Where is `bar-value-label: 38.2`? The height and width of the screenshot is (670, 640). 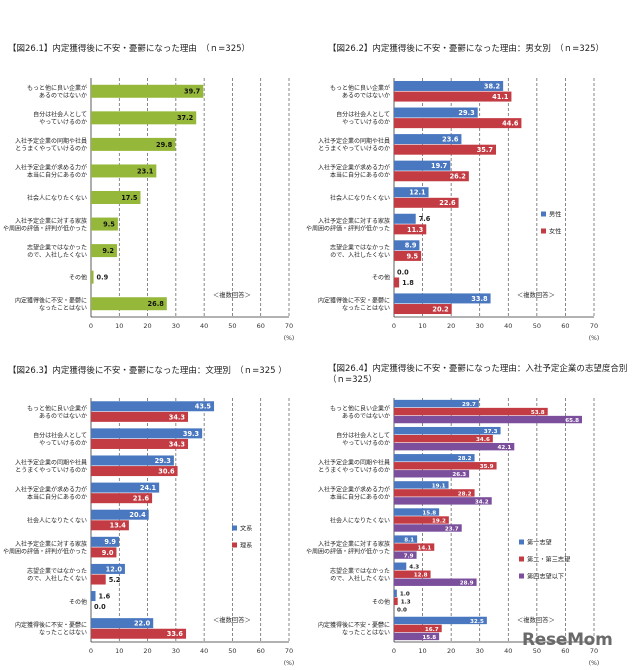 bar-value-label: 38.2 is located at coordinates (492, 86).